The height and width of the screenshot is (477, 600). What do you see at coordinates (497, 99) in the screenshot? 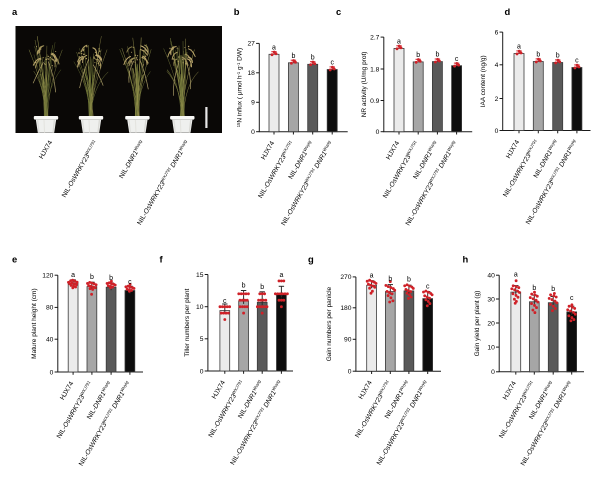
I see `svg-text: 2` at bounding box center [497, 99].